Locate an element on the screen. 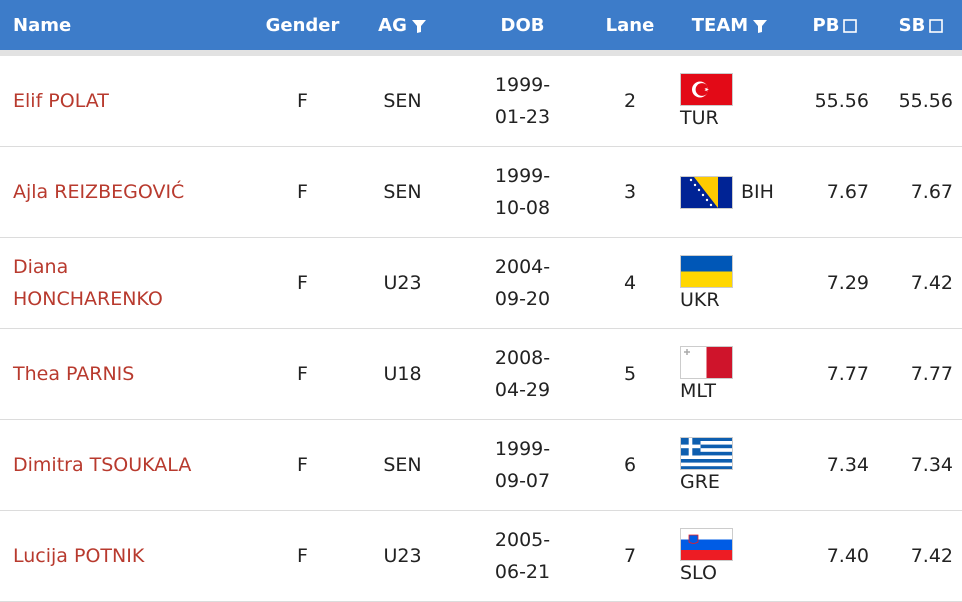 The height and width of the screenshot is (602, 962). header-label: DOB is located at coordinates (522, 25).